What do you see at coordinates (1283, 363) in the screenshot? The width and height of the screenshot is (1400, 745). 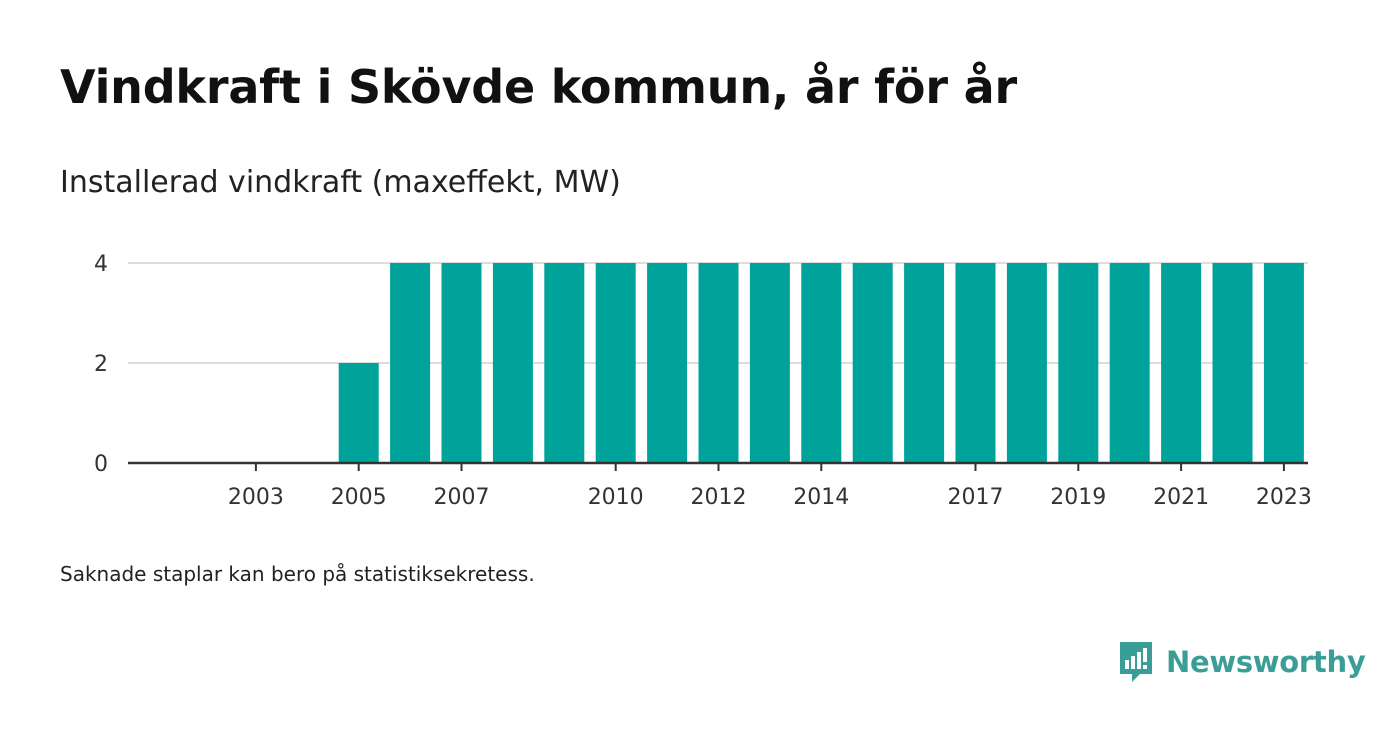 I see `bar-2023` at bounding box center [1283, 363].